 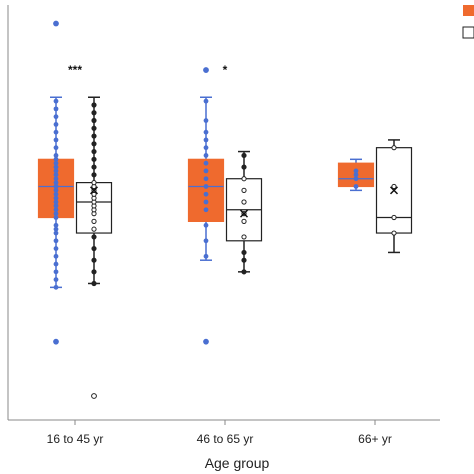 I want to click on x-tick-label-1: 16 to 45 yr, so click(x=75, y=439).